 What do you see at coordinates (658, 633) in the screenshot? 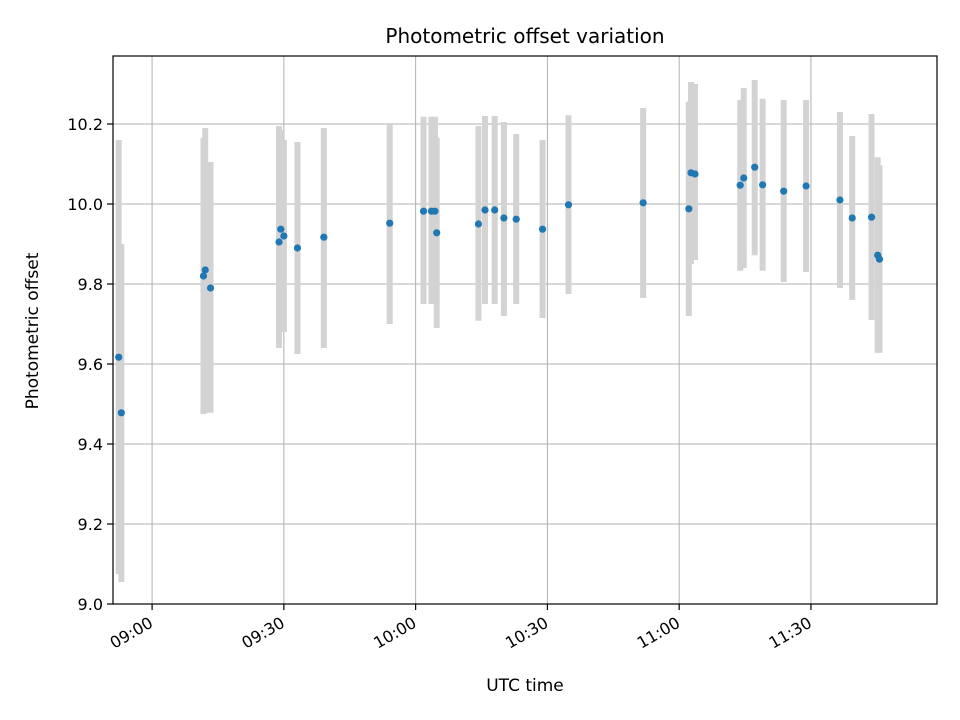
I see `x-tick-label: 11:00` at bounding box center [658, 633].